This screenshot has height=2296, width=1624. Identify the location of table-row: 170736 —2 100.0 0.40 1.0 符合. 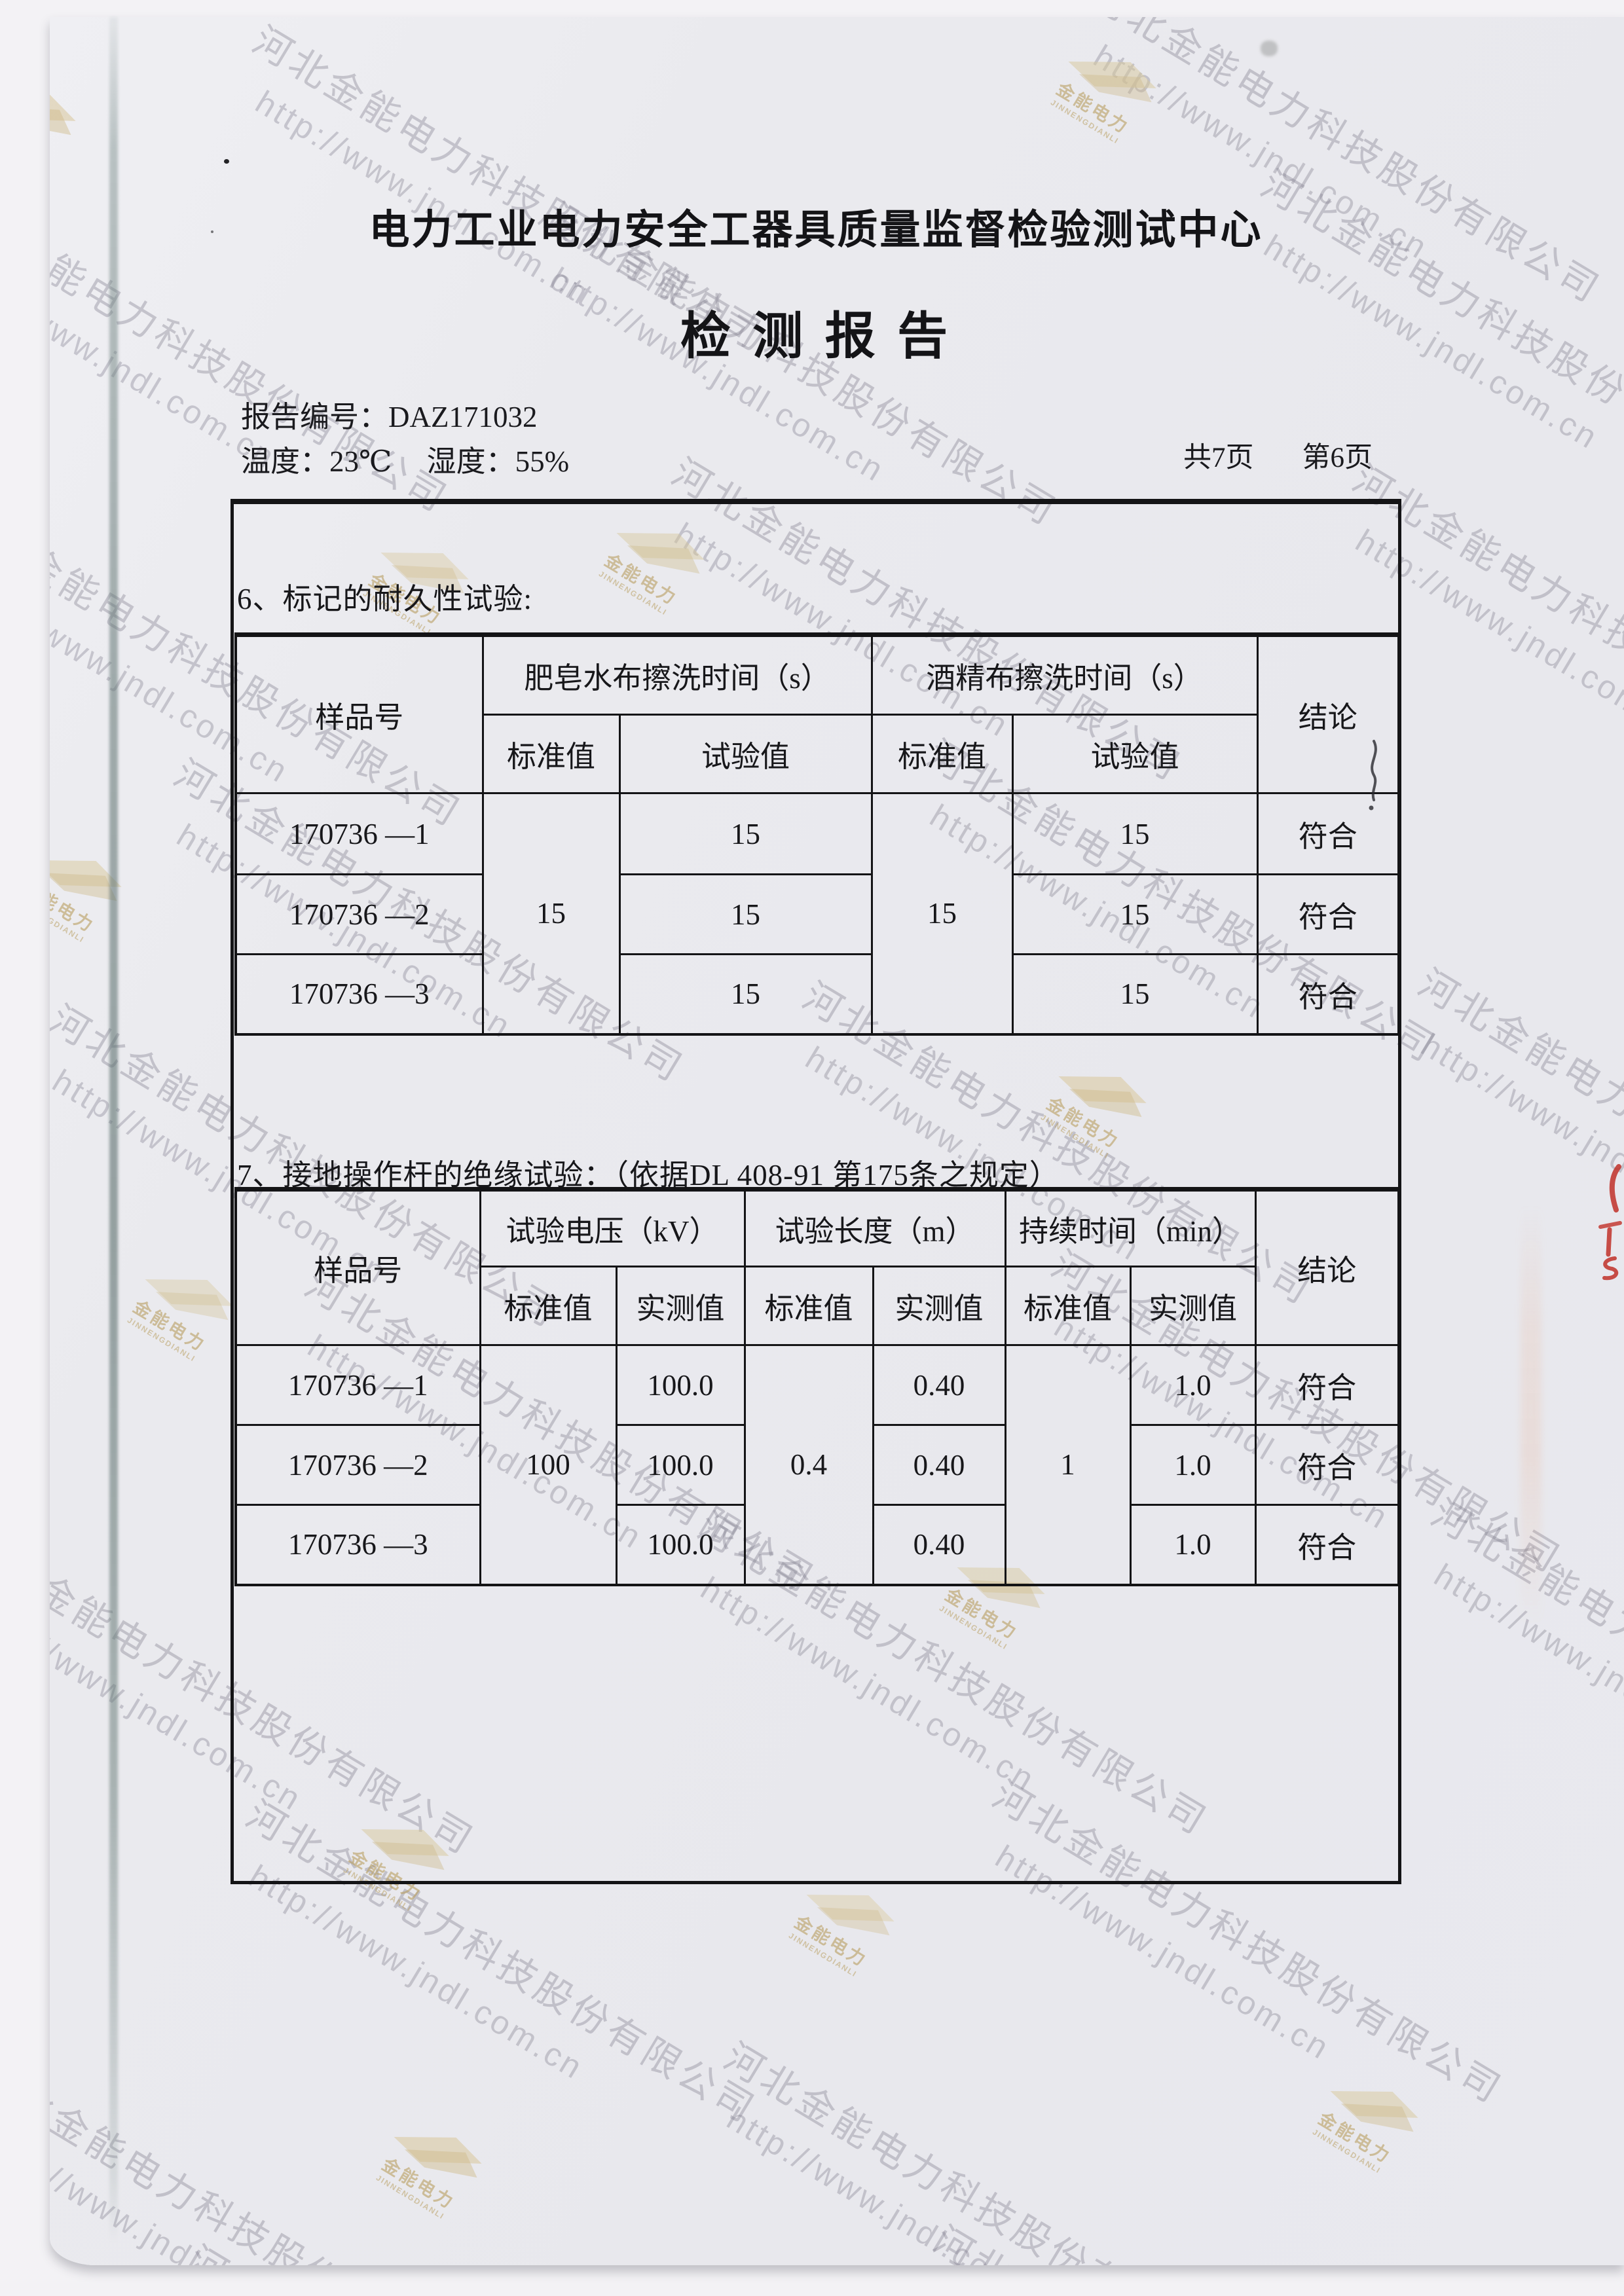
(817, 1465).